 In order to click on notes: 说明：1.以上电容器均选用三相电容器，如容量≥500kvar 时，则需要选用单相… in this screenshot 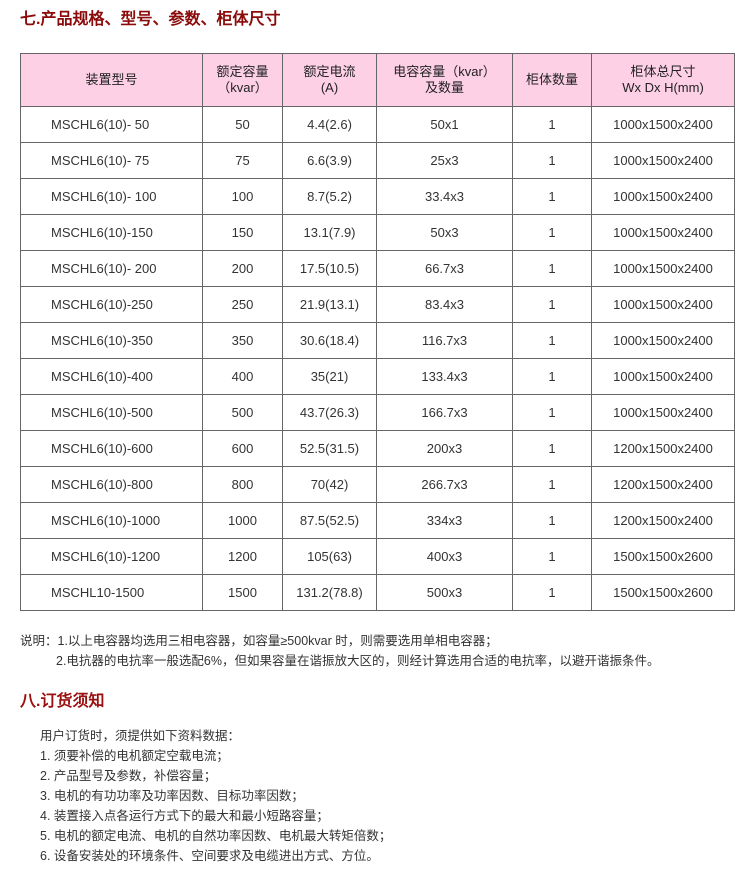, I will do `click(377, 651)`.